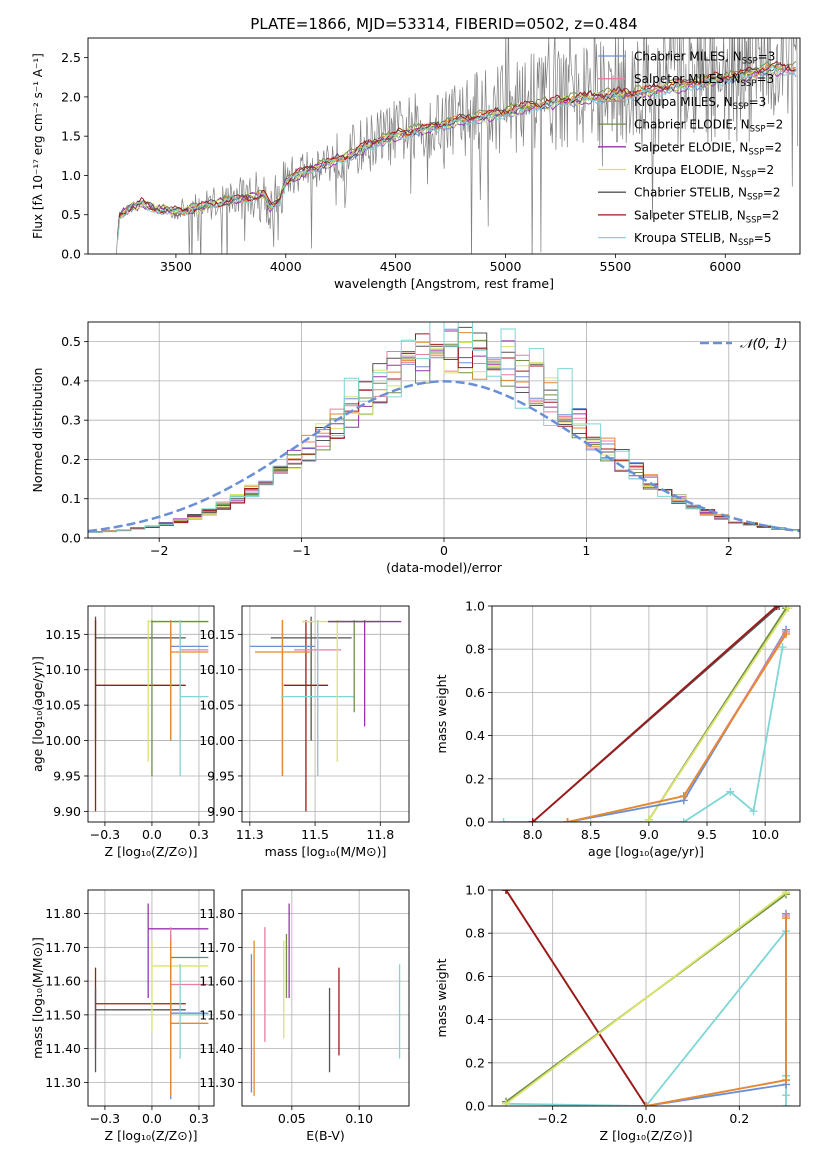  What do you see at coordinates (199, 834) in the screenshot?
I see `age_vs_z-xtick-label: 0.3` at bounding box center [199, 834].